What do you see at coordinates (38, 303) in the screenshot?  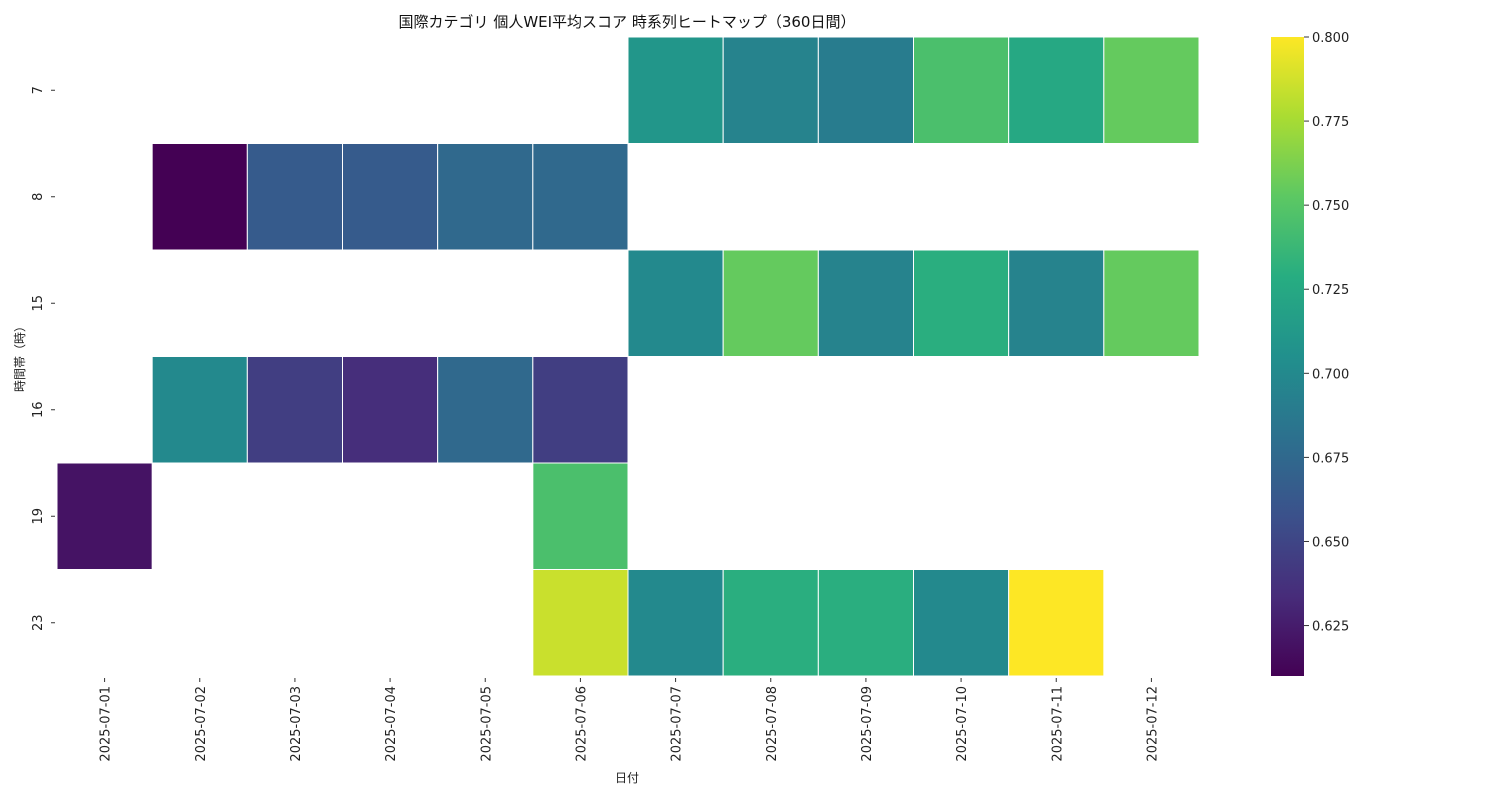 I see `y-tick-label: 15` at bounding box center [38, 303].